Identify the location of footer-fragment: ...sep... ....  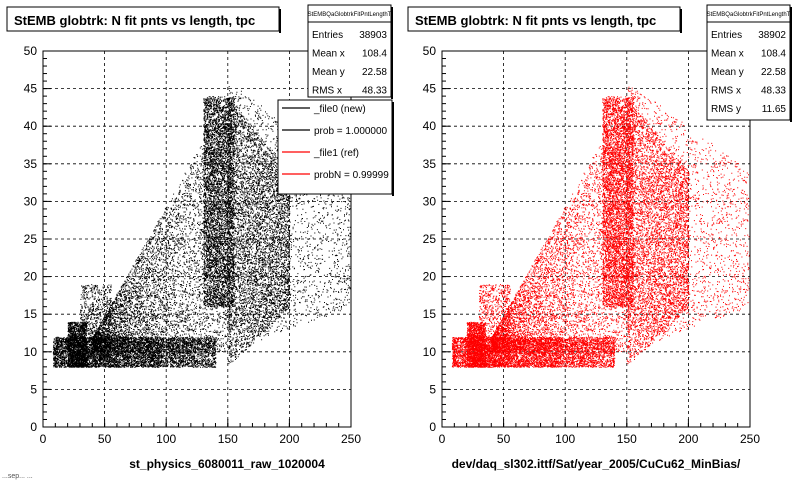
(17, 476).